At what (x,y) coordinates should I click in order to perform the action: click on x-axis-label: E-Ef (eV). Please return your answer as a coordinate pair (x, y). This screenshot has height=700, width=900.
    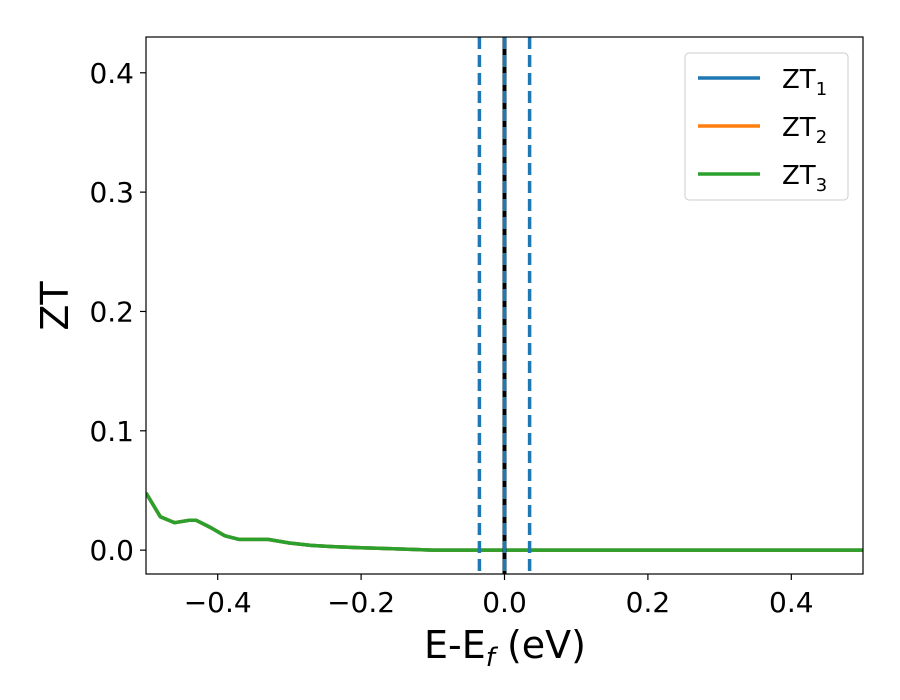
    Looking at the image, I should click on (505, 648).